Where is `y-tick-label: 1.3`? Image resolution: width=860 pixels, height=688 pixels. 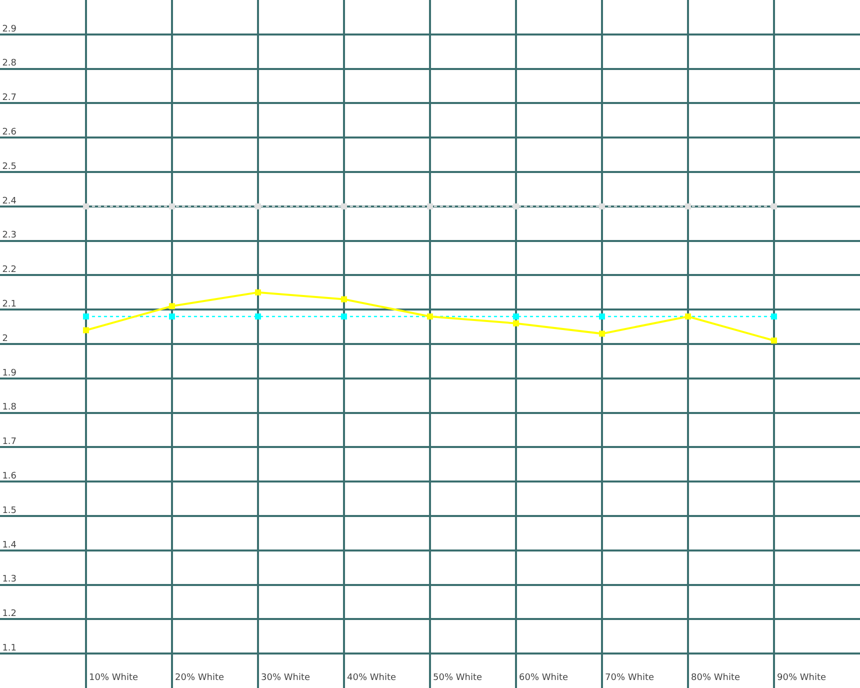 y-tick-label: 1.3 is located at coordinates (9, 579).